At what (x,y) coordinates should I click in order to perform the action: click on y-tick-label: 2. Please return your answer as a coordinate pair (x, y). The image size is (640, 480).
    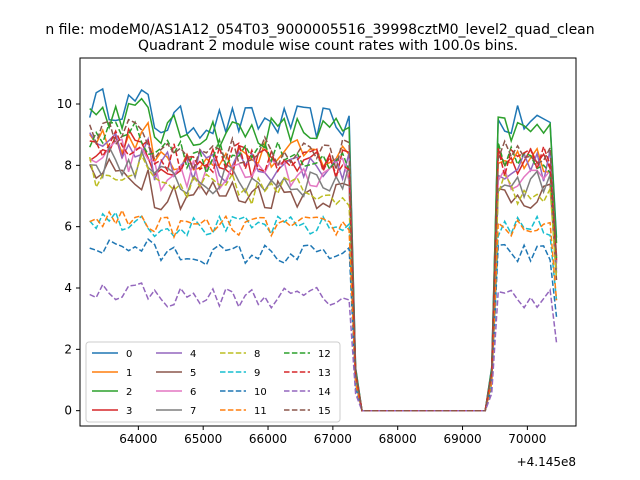
    Looking at the image, I should click on (68, 349).